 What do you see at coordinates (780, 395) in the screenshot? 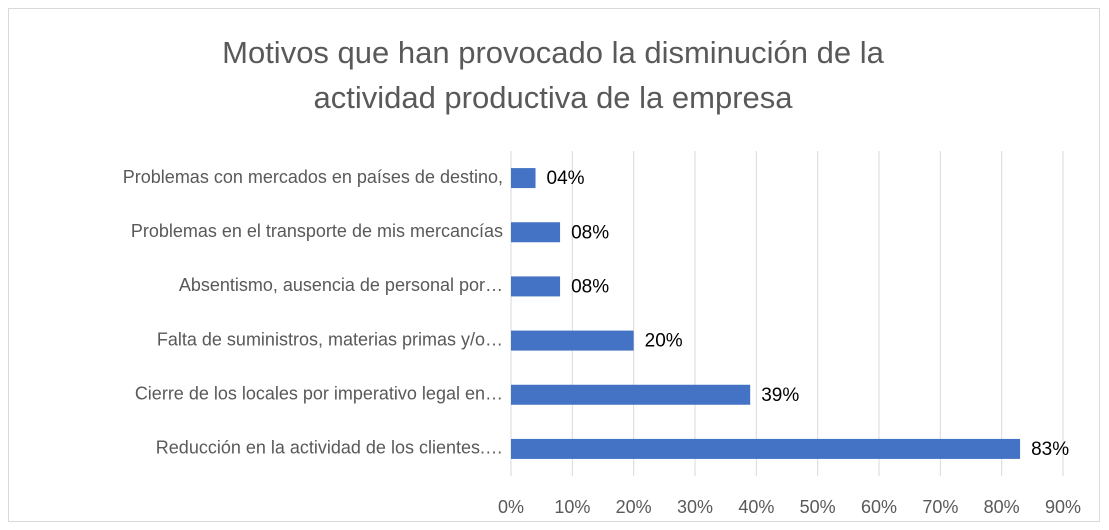
I see `data-label: 39%` at bounding box center [780, 395].